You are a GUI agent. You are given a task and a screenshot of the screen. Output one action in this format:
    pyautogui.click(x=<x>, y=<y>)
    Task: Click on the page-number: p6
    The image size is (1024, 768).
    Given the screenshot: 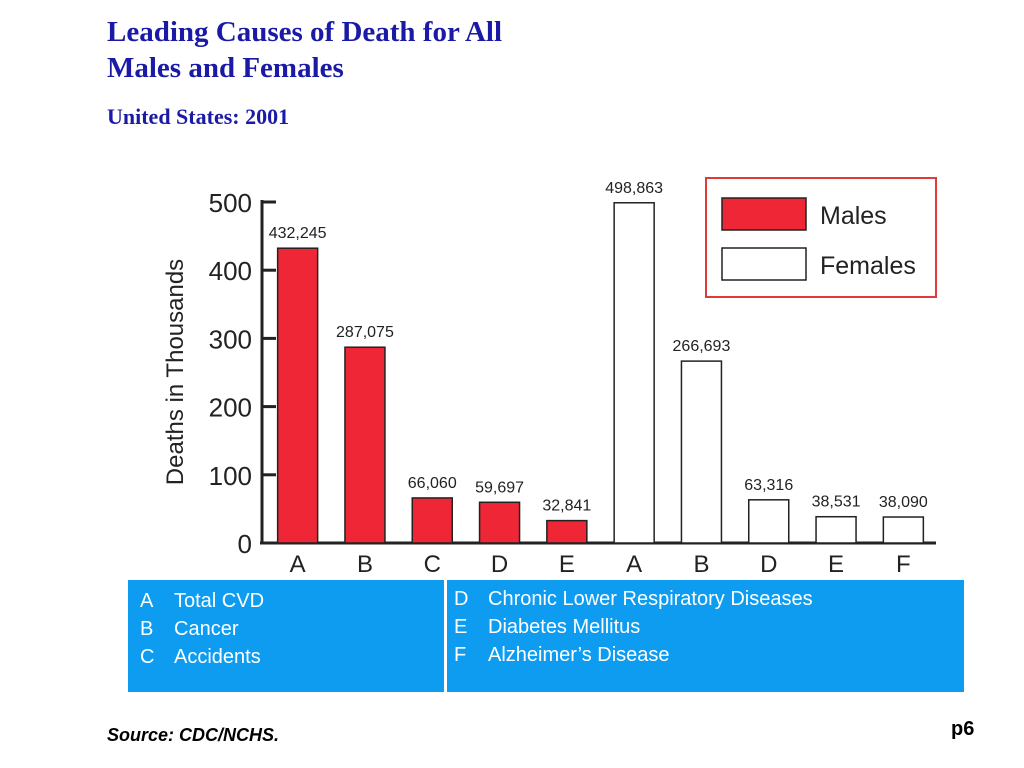 What is the action you would take?
    pyautogui.click(x=963, y=729)
    